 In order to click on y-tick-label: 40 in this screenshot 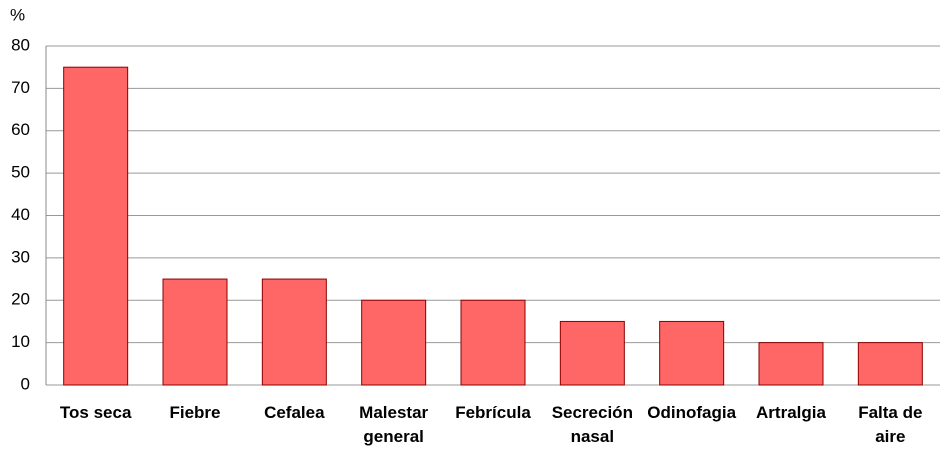, I will do `click(20, 214)`.